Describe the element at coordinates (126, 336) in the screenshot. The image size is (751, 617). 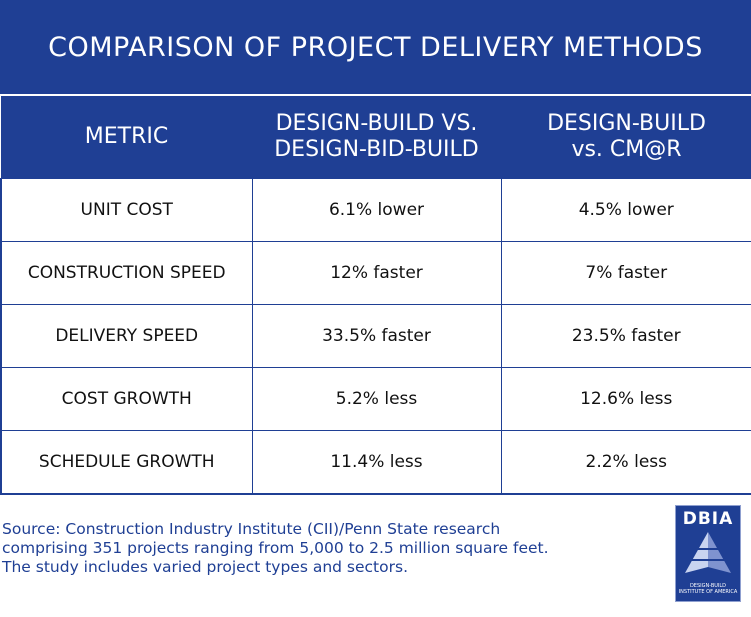
I see `metric-cell: DELIVERY SPEED` at that location.